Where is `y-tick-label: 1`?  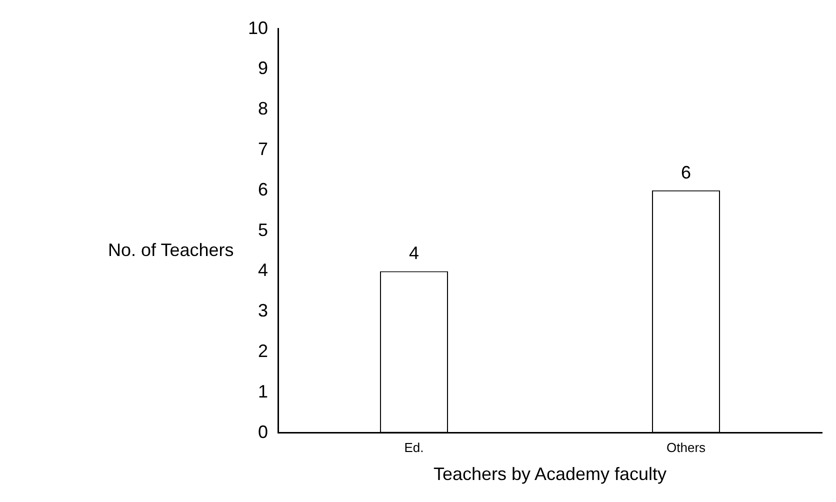 y-tick-label: 1 is located at coordinates (263, 391).